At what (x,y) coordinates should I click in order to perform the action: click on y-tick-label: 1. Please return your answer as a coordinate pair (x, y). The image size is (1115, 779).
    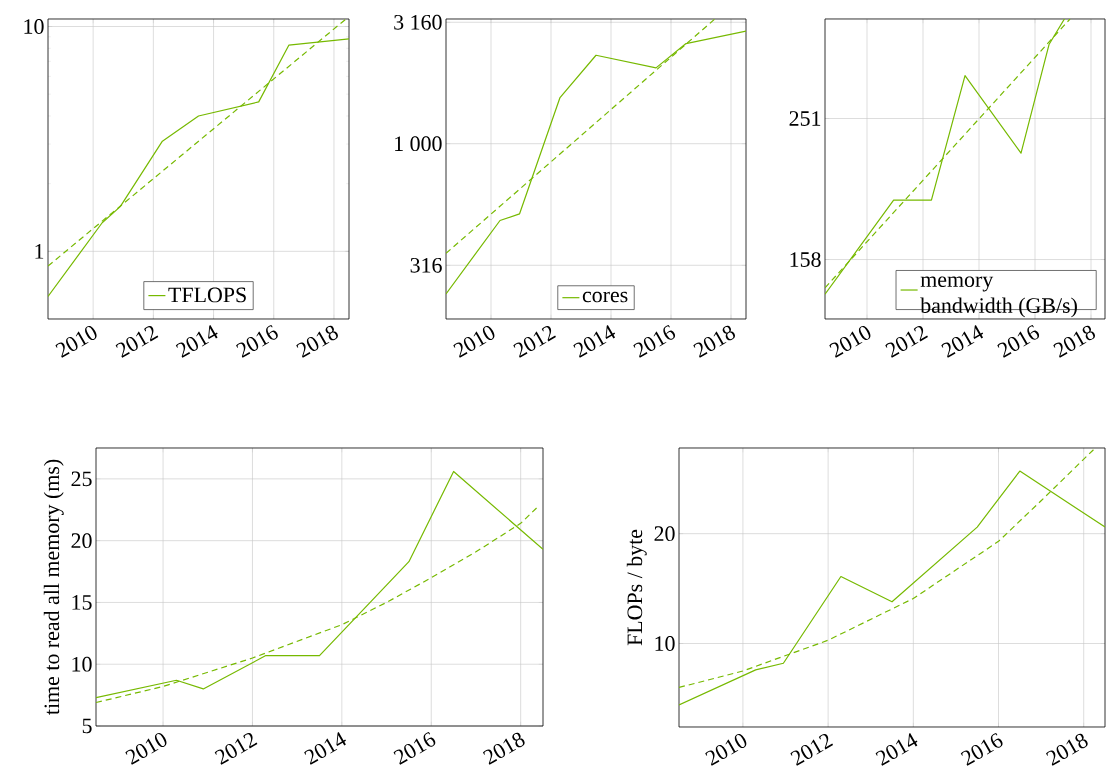
    Looking at the image, I should click on (39, 251).